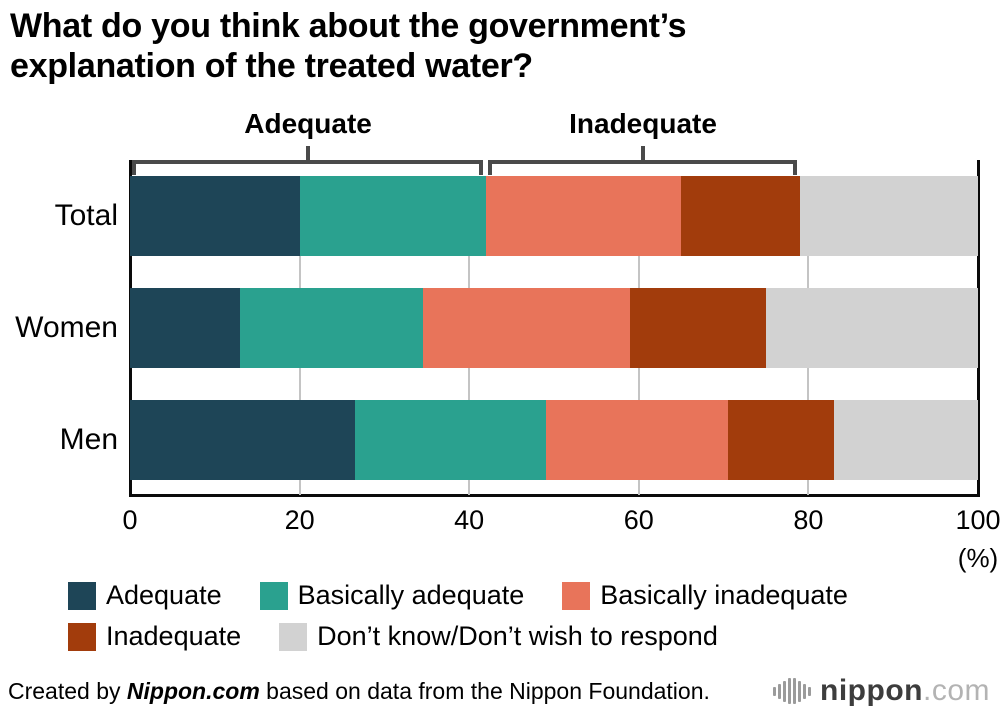 This screenshot has width=1000, height=716. What do you see at coordinates (174, 636) in the screenshot?
I see `legend-label: Inadequate` at bounding box center [174, 636].